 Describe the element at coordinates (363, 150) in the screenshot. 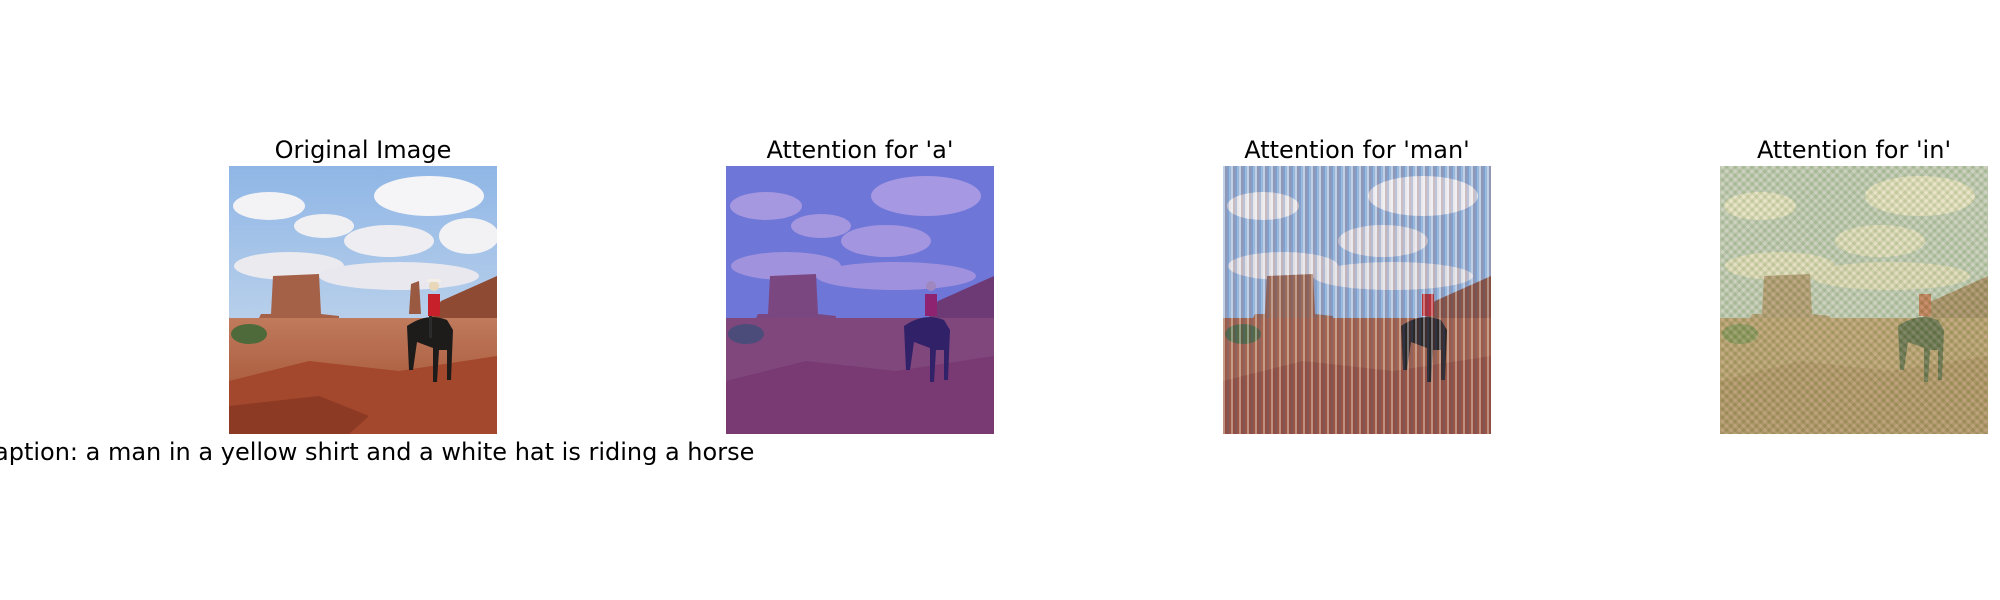

I see `panel-title-original: Original Image` at that location.